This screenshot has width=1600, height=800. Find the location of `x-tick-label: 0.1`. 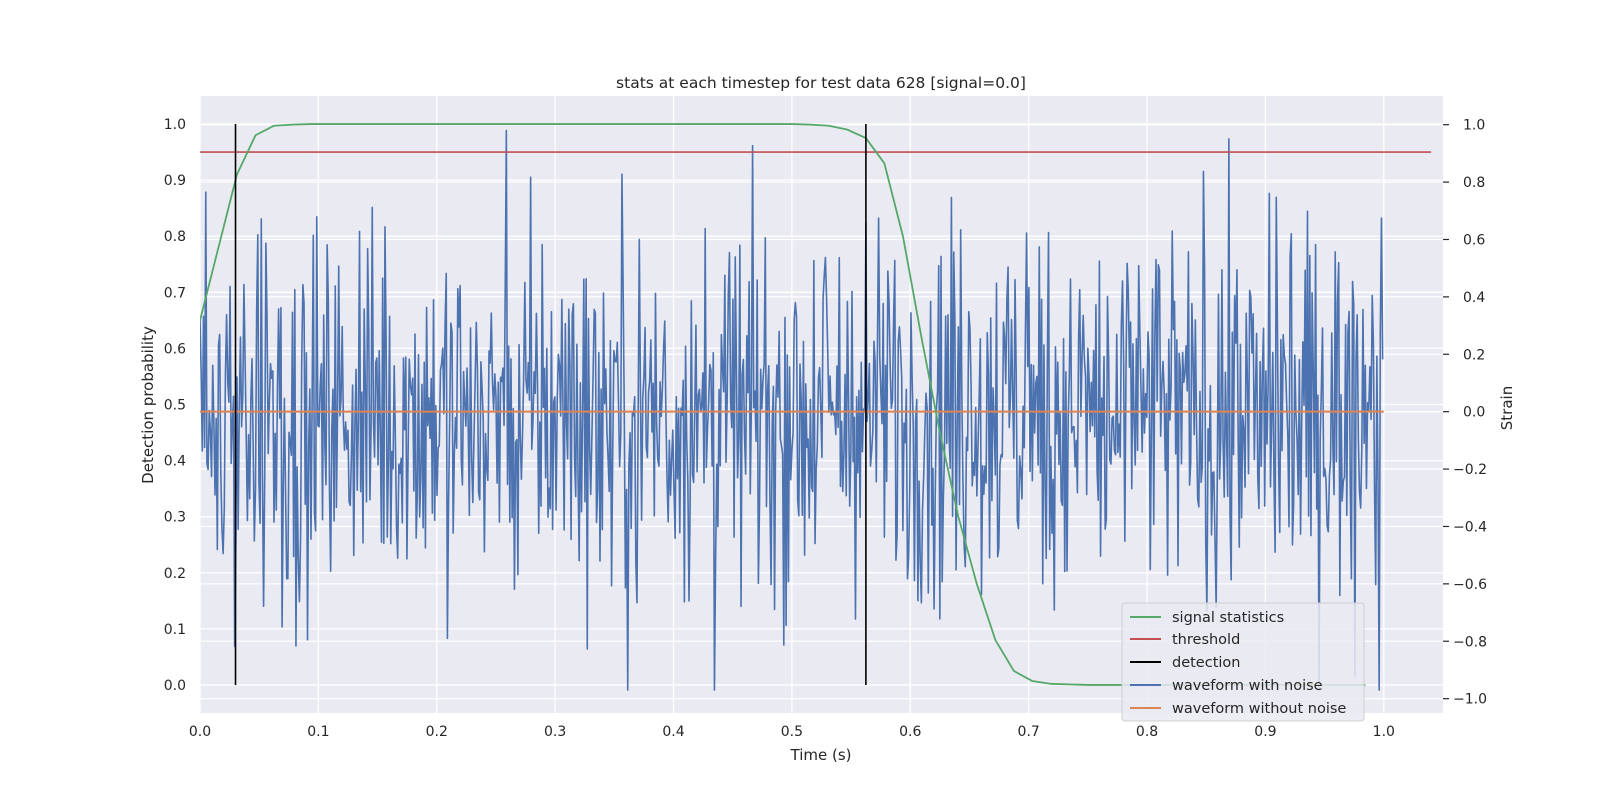

x-tick-label: 0.1 is located at coordinates (318, 732).